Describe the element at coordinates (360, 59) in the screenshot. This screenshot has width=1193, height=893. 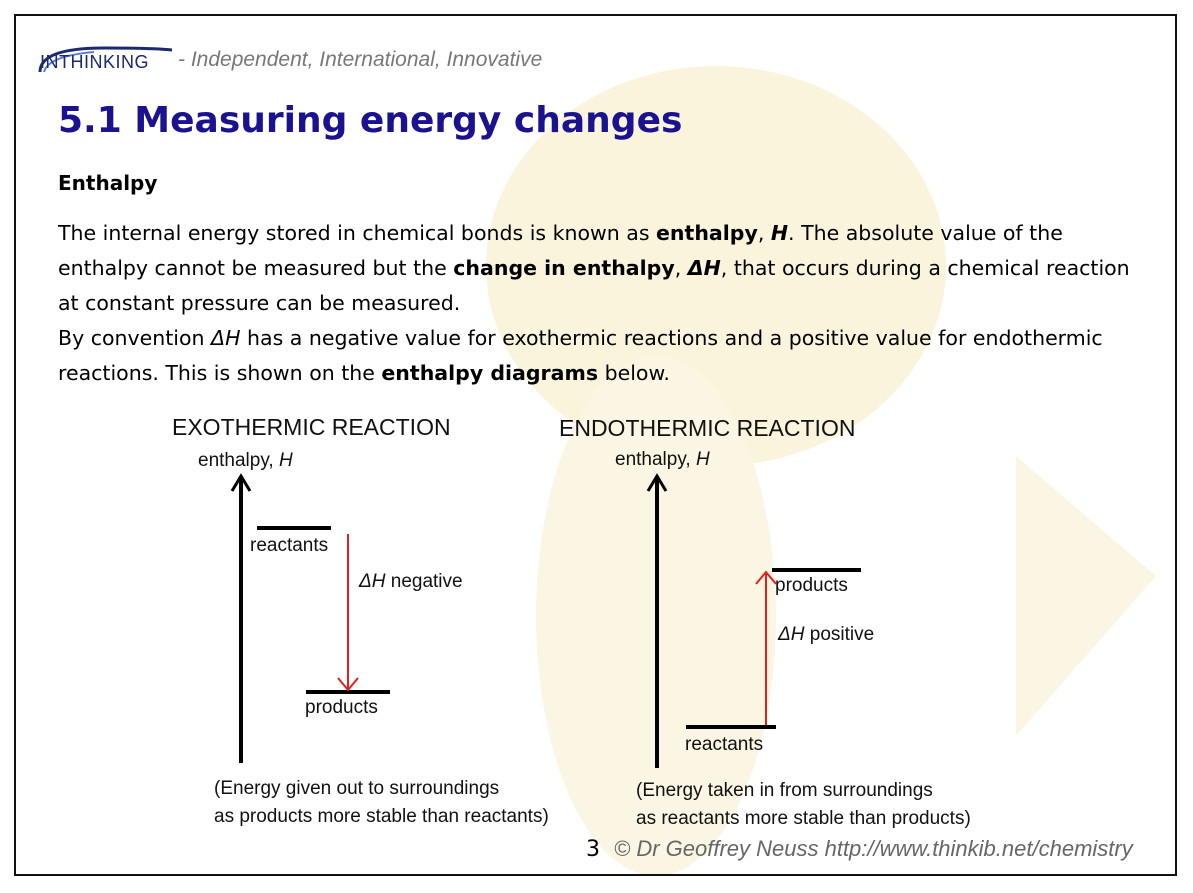
I see `tagline: - Independent, International, Innovative` at that location.